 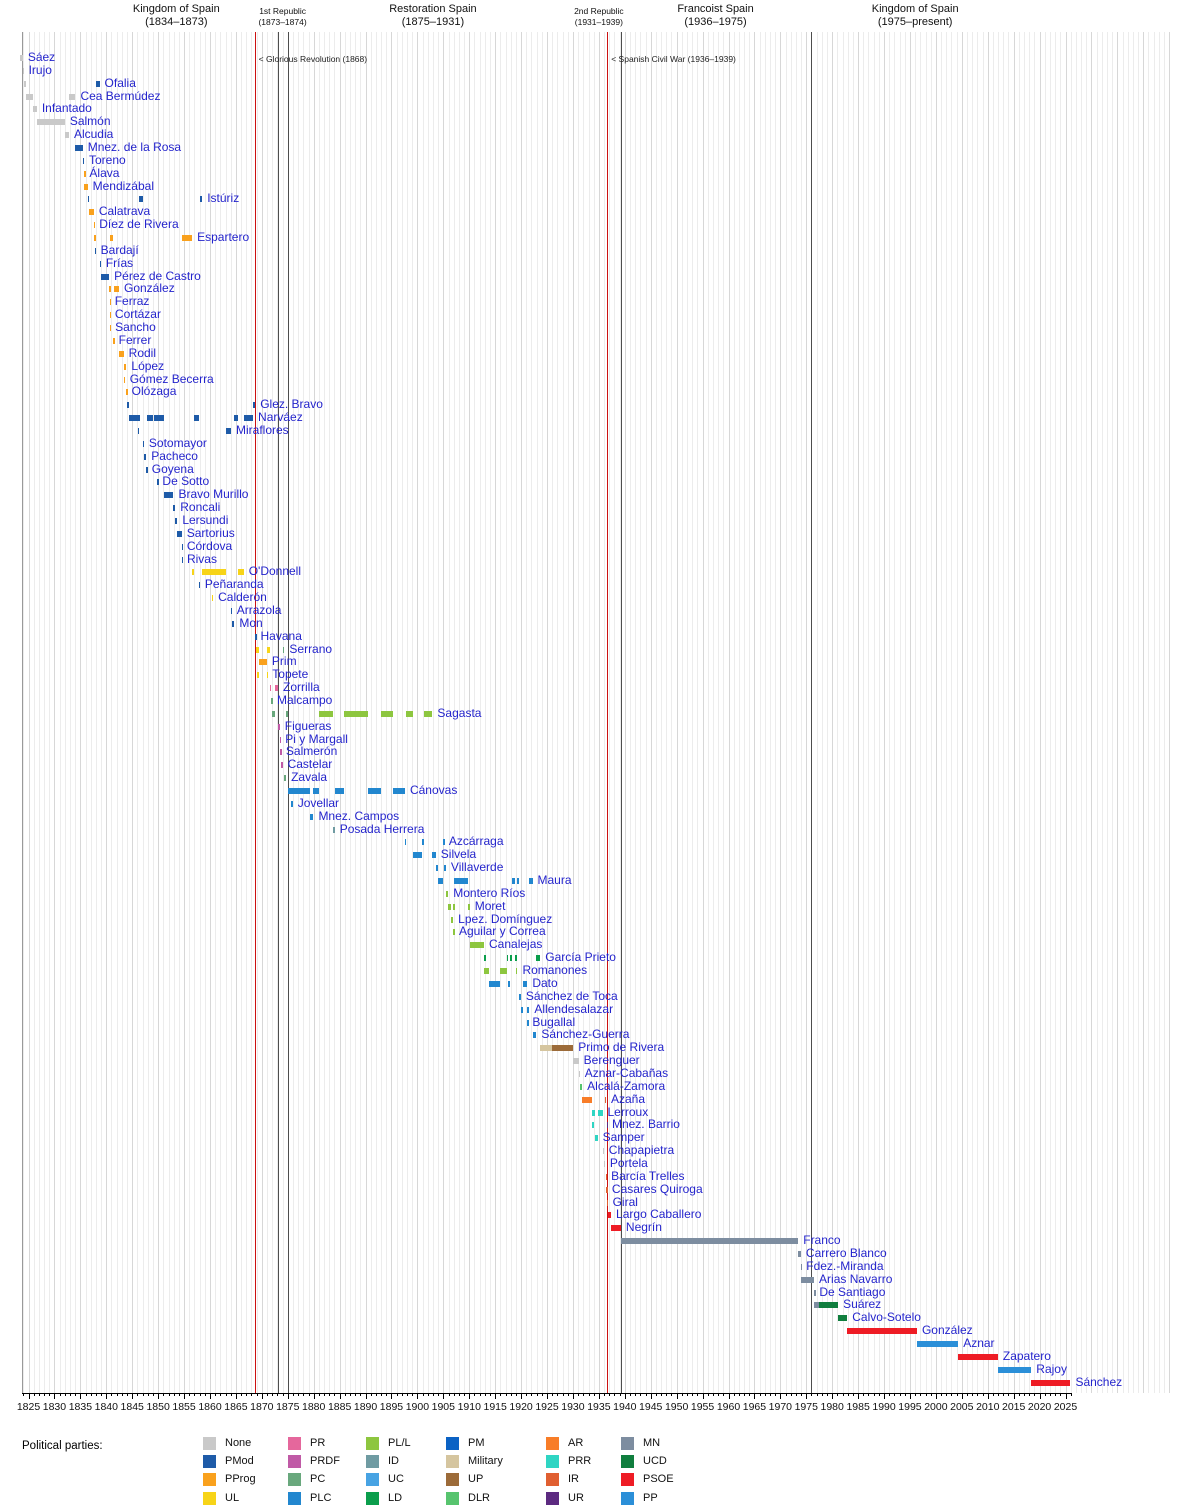 I want to click on pm-label: Irujo, so click(x=40, y=69).